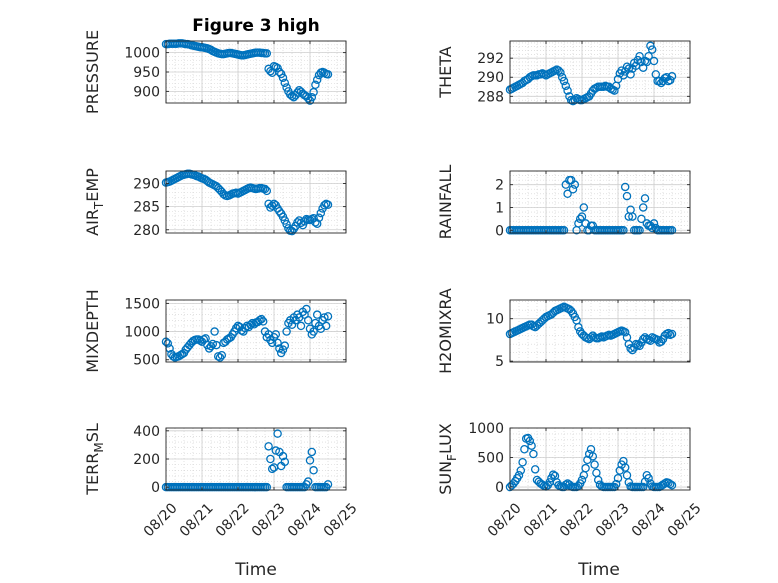 This screenshot has width=778, height=583. Describe the element at coordinates (649, 520) in the screenshot. I see `x-tick-label: 08/24` at that location.